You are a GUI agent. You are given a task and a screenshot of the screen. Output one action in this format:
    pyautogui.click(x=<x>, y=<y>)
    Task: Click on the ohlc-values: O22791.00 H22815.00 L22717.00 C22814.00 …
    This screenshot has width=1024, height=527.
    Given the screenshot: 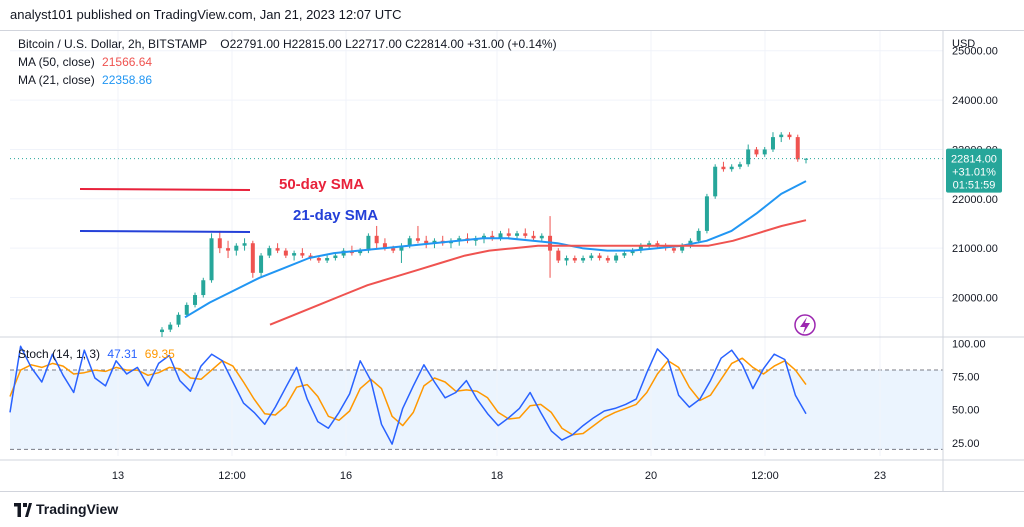 What is the action you would take?
    pyautogui.click(x=388, y=44)
    